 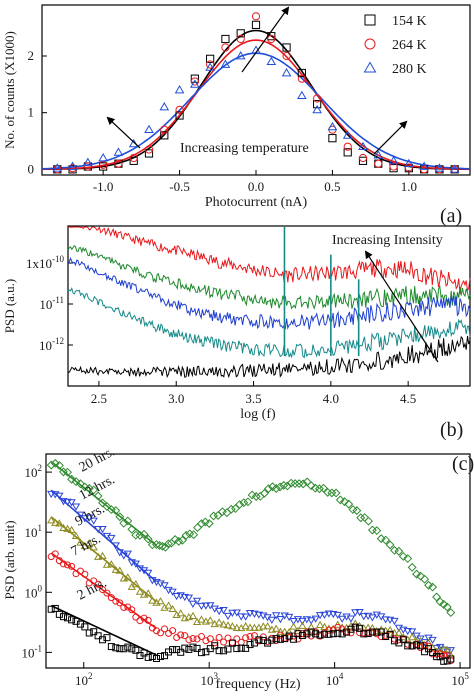 I want to click on panel-c-xtick-label: 10⁴, so click(x=335, y=679).